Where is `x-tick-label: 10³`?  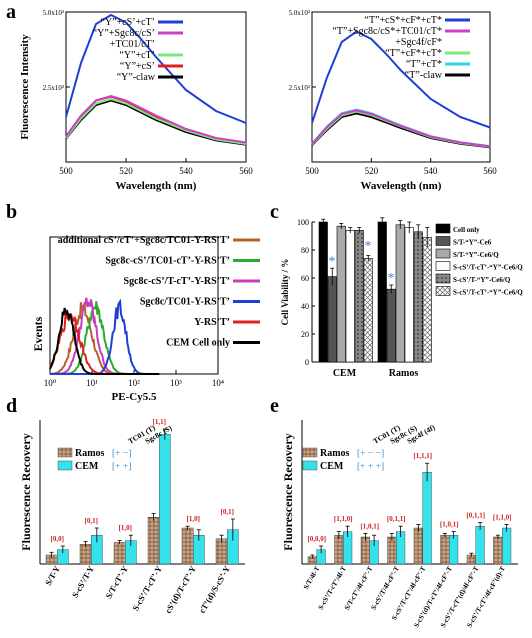 x-tick-label: 10³ is located at coordinates (176, 383).